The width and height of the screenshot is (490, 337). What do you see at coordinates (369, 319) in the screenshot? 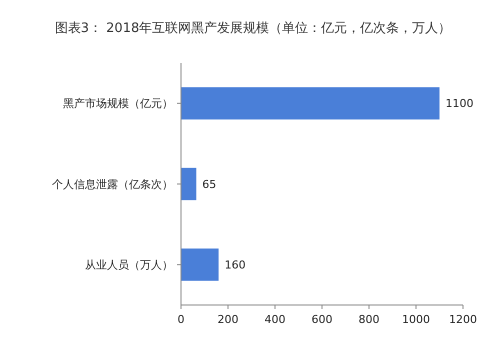
I see `x-tick-label: 800` at bounding box center [369, 319].